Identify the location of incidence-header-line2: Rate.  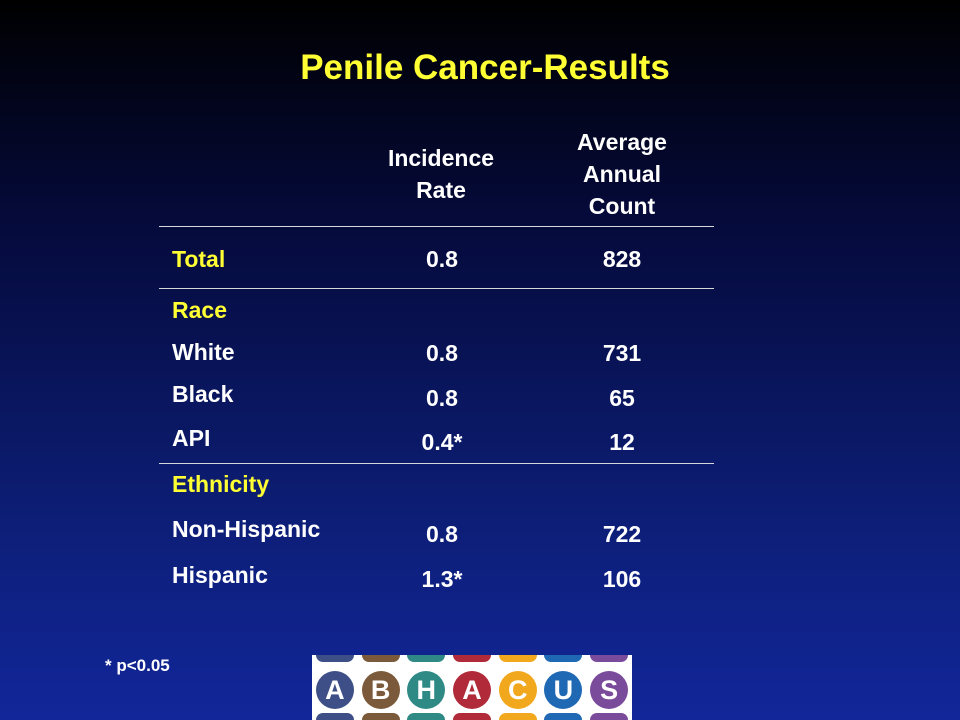
(441, 190).